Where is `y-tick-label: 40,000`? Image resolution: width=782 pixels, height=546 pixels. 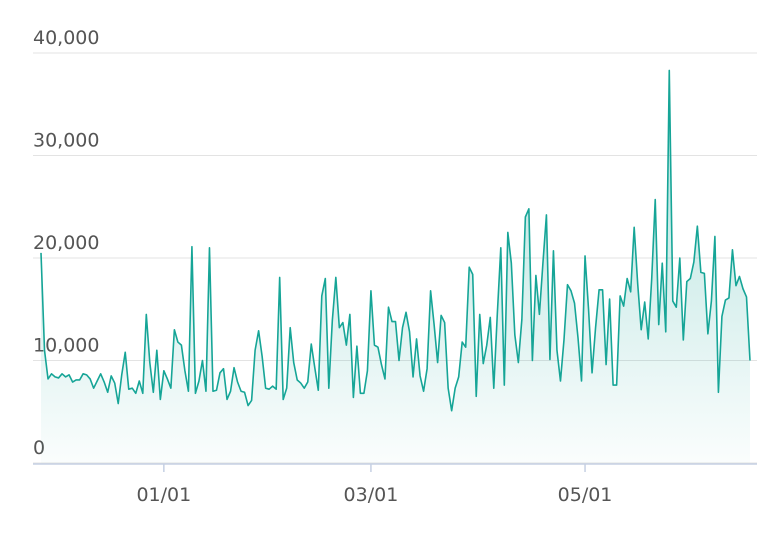 y-tick-label: 40,000 is located at coordinates (66, 38).